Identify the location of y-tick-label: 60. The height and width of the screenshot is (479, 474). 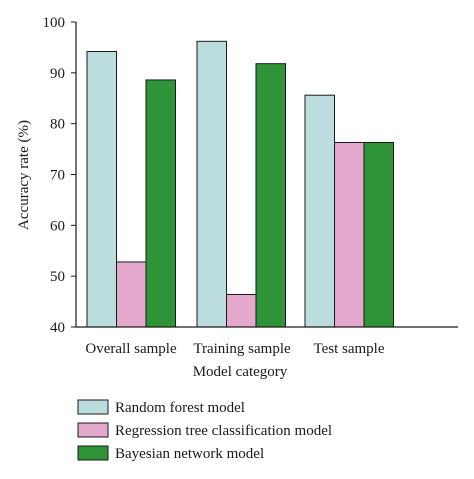
(57, 226).